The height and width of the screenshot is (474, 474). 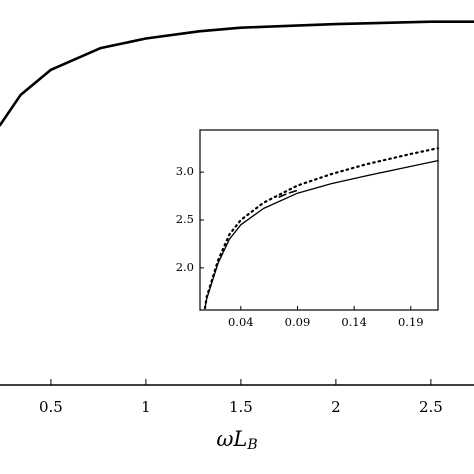 What do you see at coordinates (241, 322) in the screenshot?
I see `x-tick-label: 0.04` at bounding box center [241, 322].